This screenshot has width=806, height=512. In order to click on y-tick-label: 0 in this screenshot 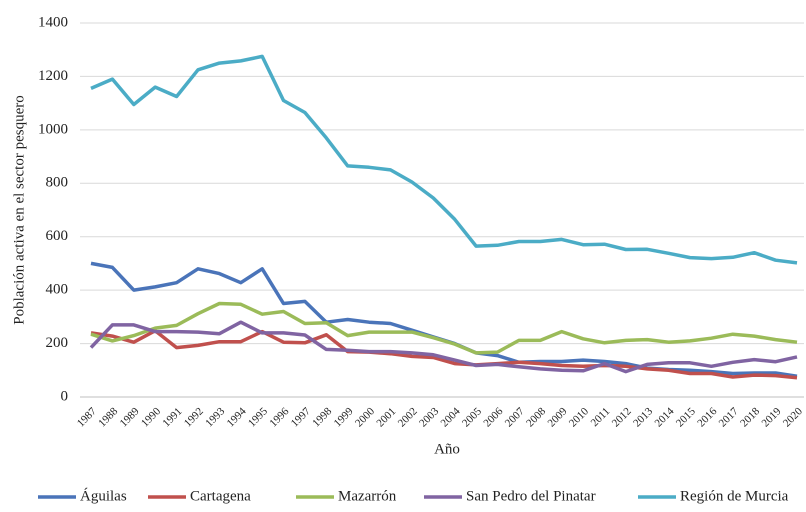, I will do `click(65, 396)`.